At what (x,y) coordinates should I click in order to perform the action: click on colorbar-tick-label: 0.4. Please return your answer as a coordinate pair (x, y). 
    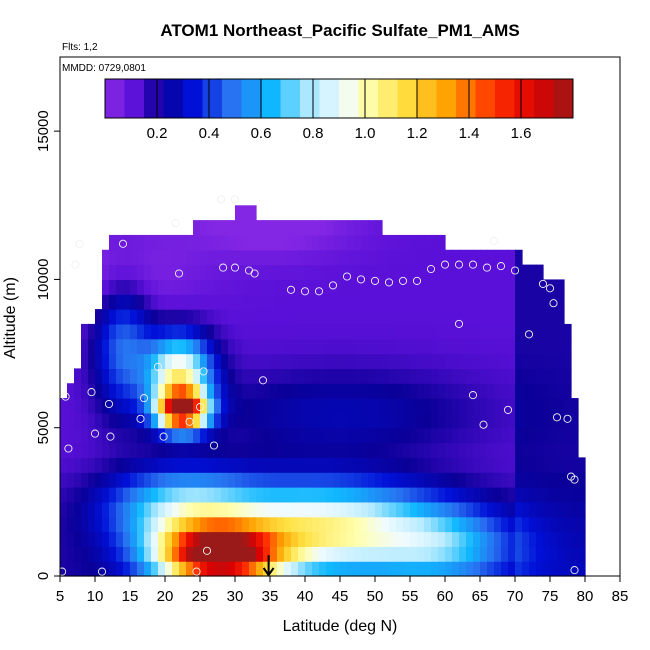
    Looking at the image, I should click on (209, 133).